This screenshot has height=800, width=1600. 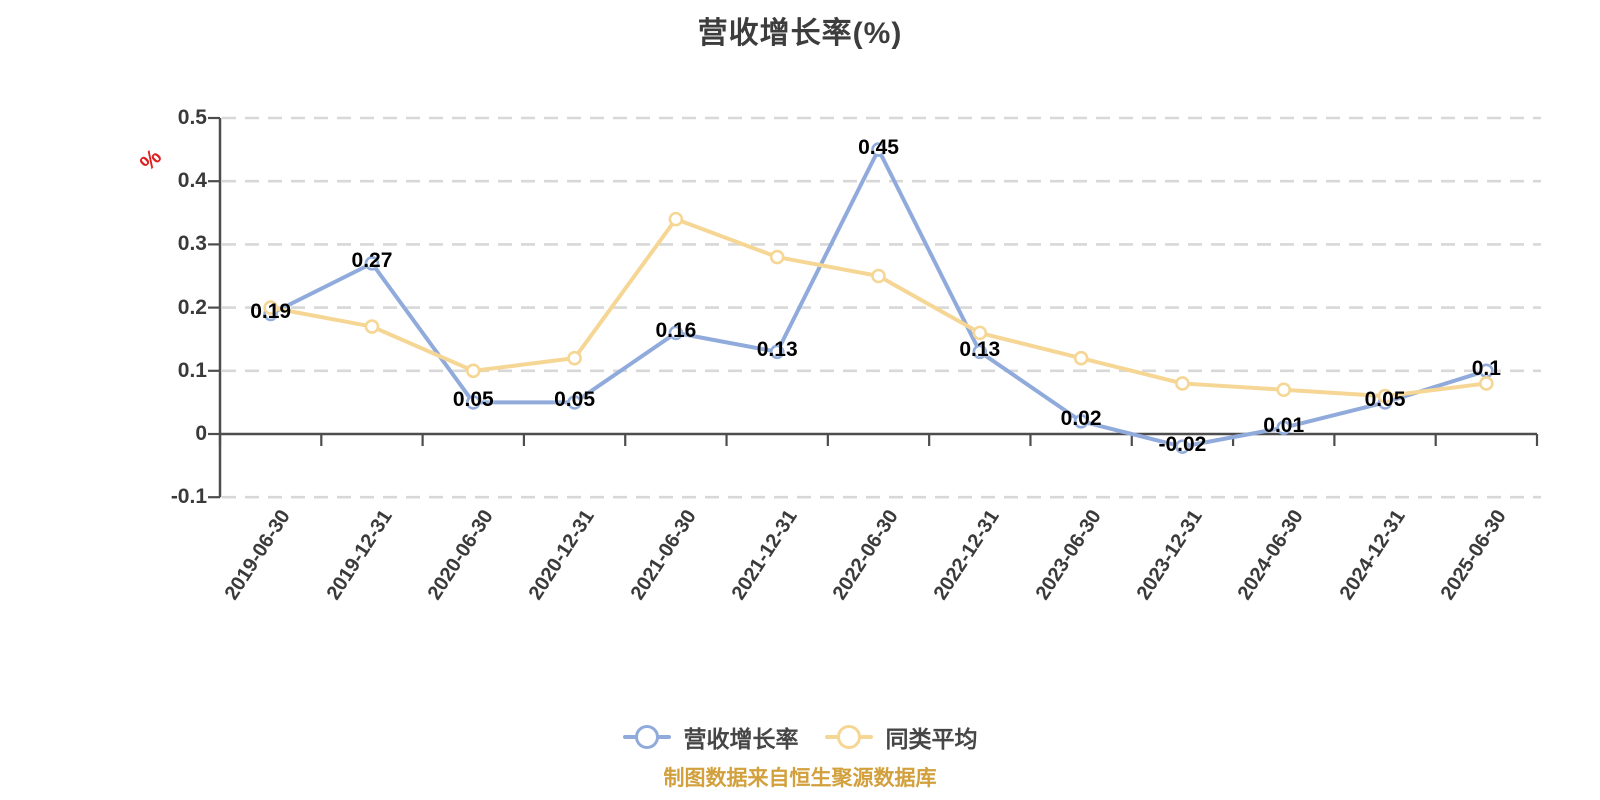 I want to click on chart-title: 营收增长率(%), so click(x=800, y=33).